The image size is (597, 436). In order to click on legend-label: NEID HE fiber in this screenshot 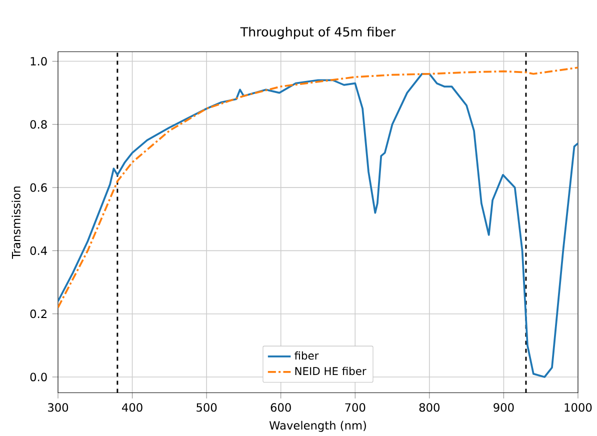, I will do `click(330, 370)`.